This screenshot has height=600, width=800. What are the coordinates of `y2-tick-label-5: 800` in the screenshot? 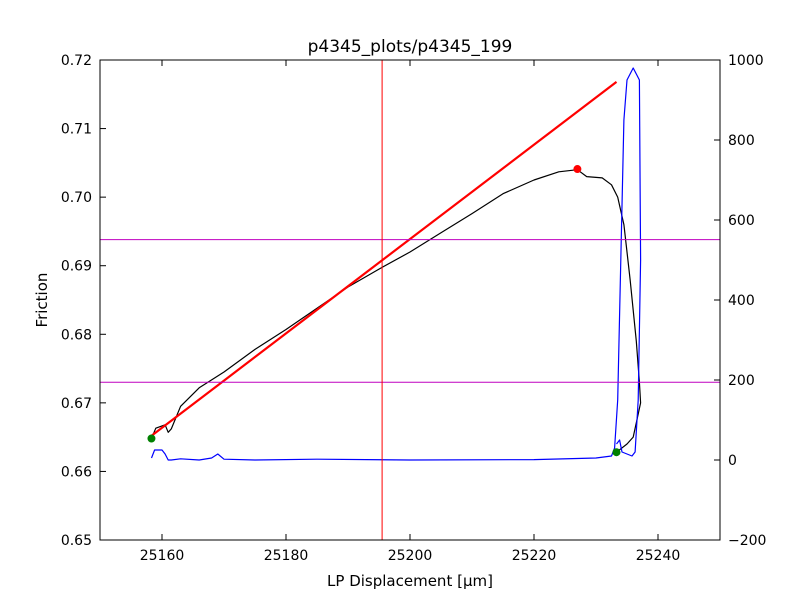 It's located at (741, 141).